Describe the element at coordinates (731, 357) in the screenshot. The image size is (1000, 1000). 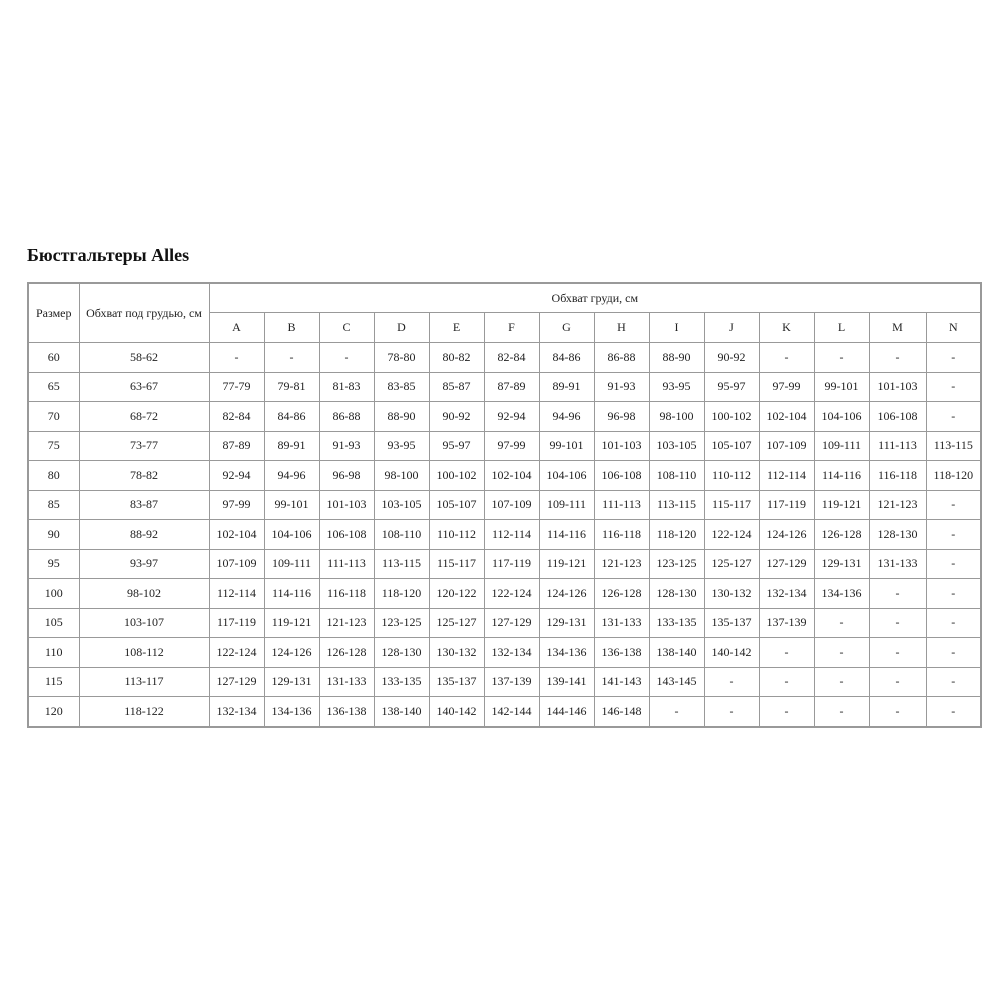
I see `bust-cell: 90-92` at that location.